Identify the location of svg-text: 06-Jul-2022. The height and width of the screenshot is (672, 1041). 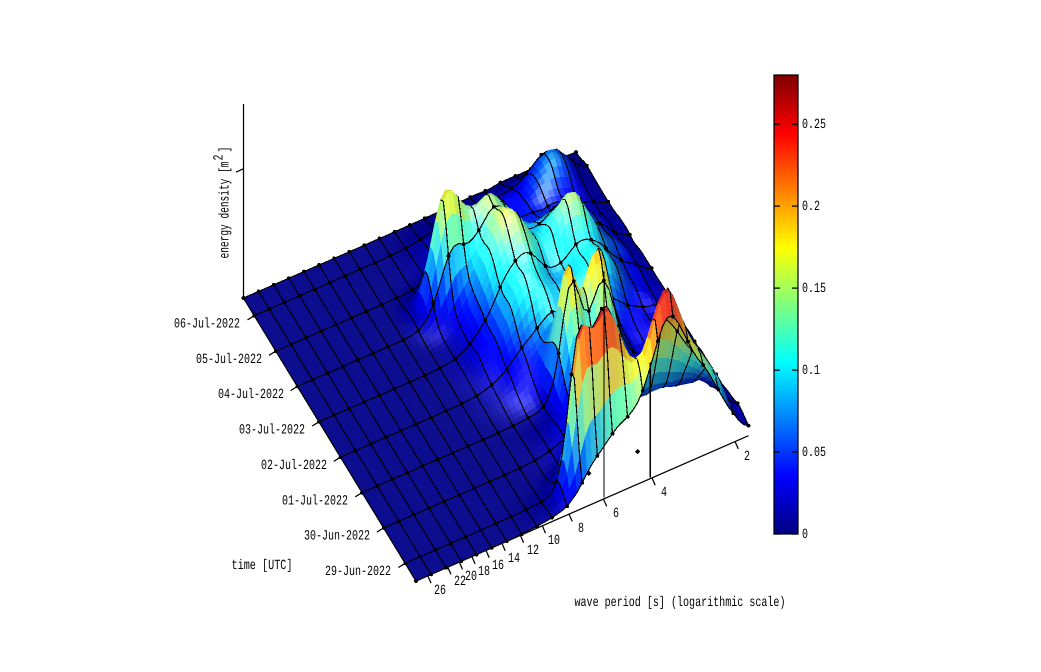
(207, 324).